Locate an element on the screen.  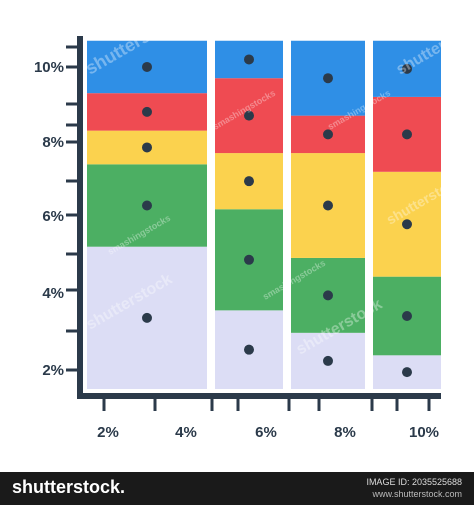
column-2-segment-blue-dot is located at coordinates (249, 59).